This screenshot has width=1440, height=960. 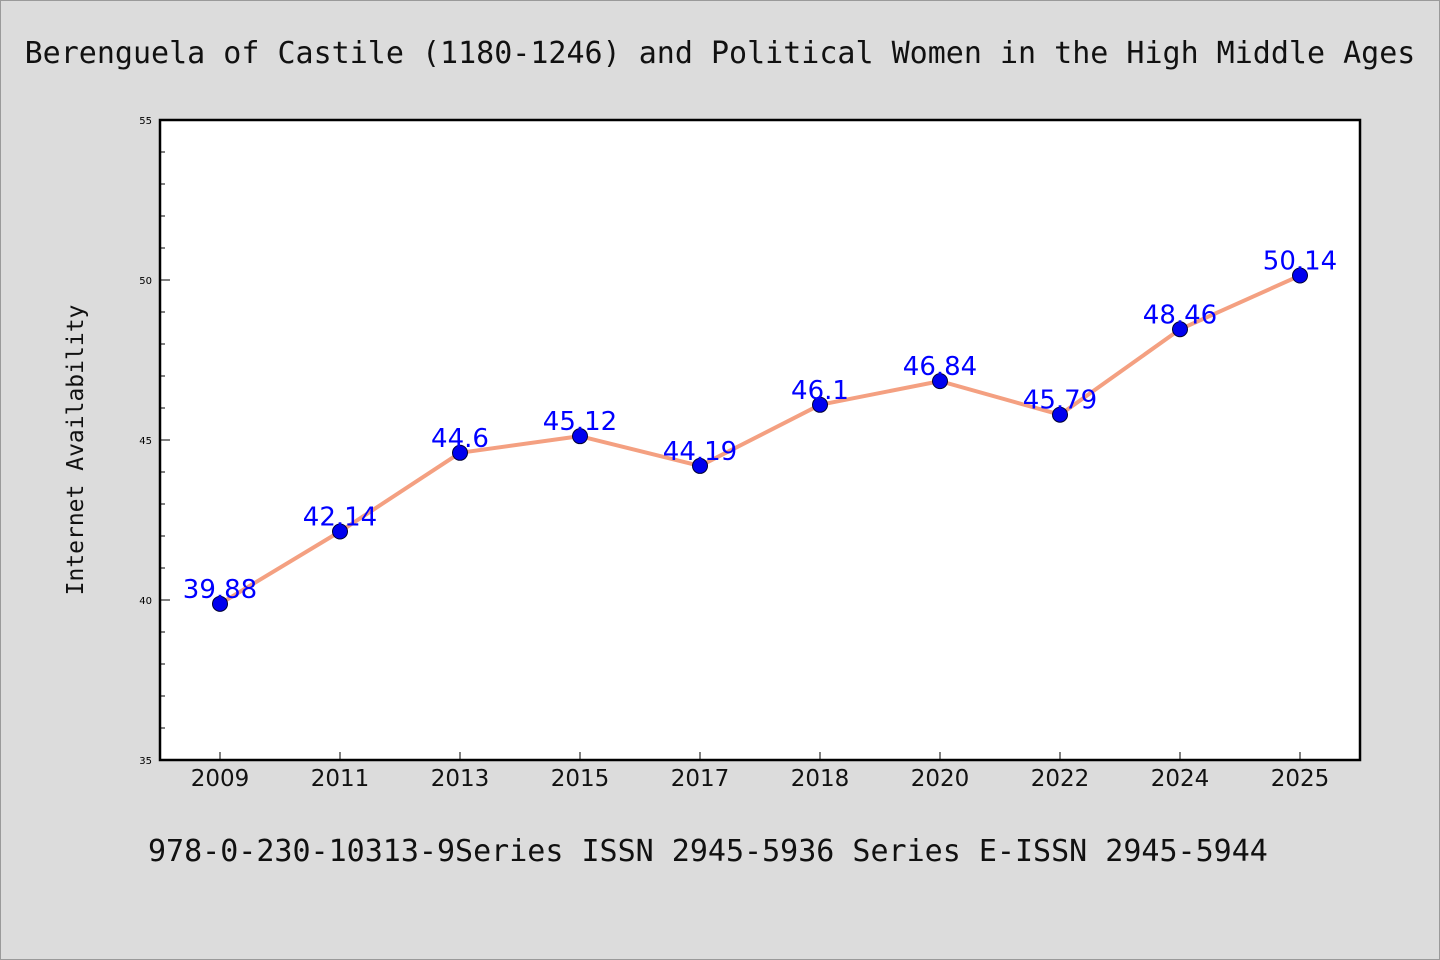 What do you see at coordinates (340, 518) in the screenshot?
I see `data-label: 42.14` at bounding box center [340, 518].